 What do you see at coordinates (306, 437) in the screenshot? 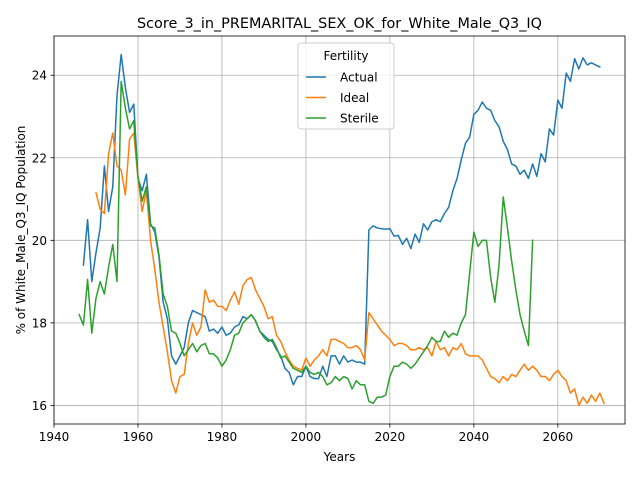
I see `x-tick-label: 2000` at bounding box center [306, 437].